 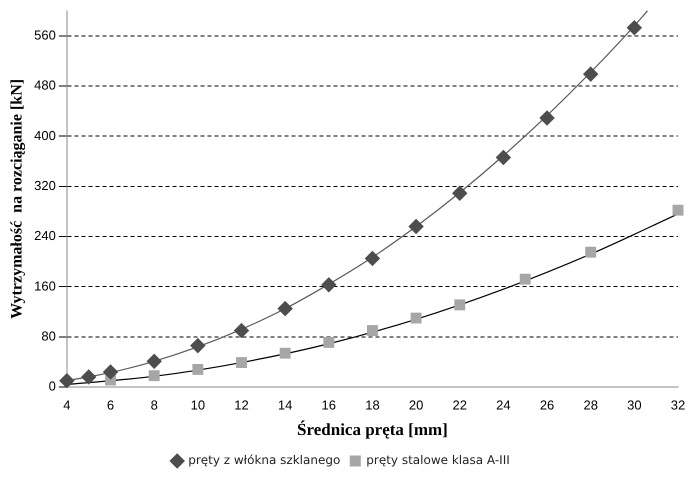 What do you see at coordinates (67, 404) in the screenshot?
I see `x-tick-label: 4` at bounding box center [67, 404].